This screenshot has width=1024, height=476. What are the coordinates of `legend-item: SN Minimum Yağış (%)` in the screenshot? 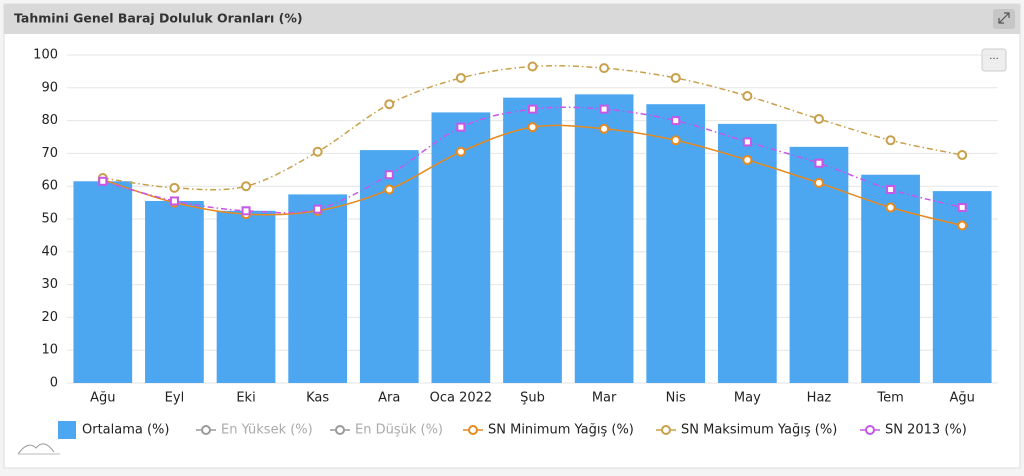 It's located at (548, 430).